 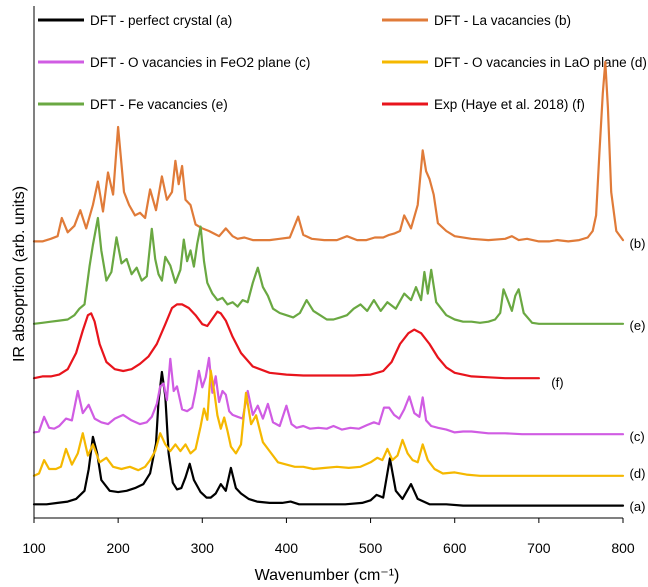 I want to click on x-tick-label: 600, so click(x=455, y=548).